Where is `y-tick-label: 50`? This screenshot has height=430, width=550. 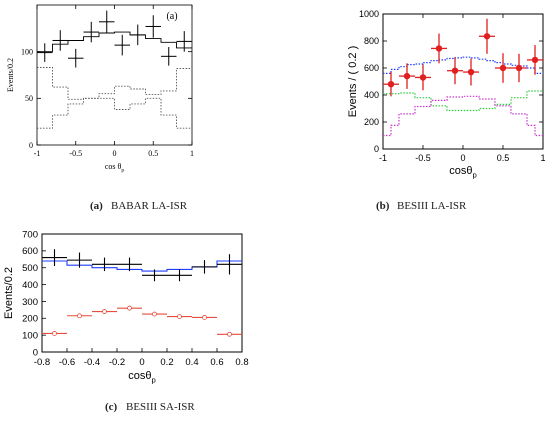 y-tick-label: 50 is located at coordinates (29, 98).